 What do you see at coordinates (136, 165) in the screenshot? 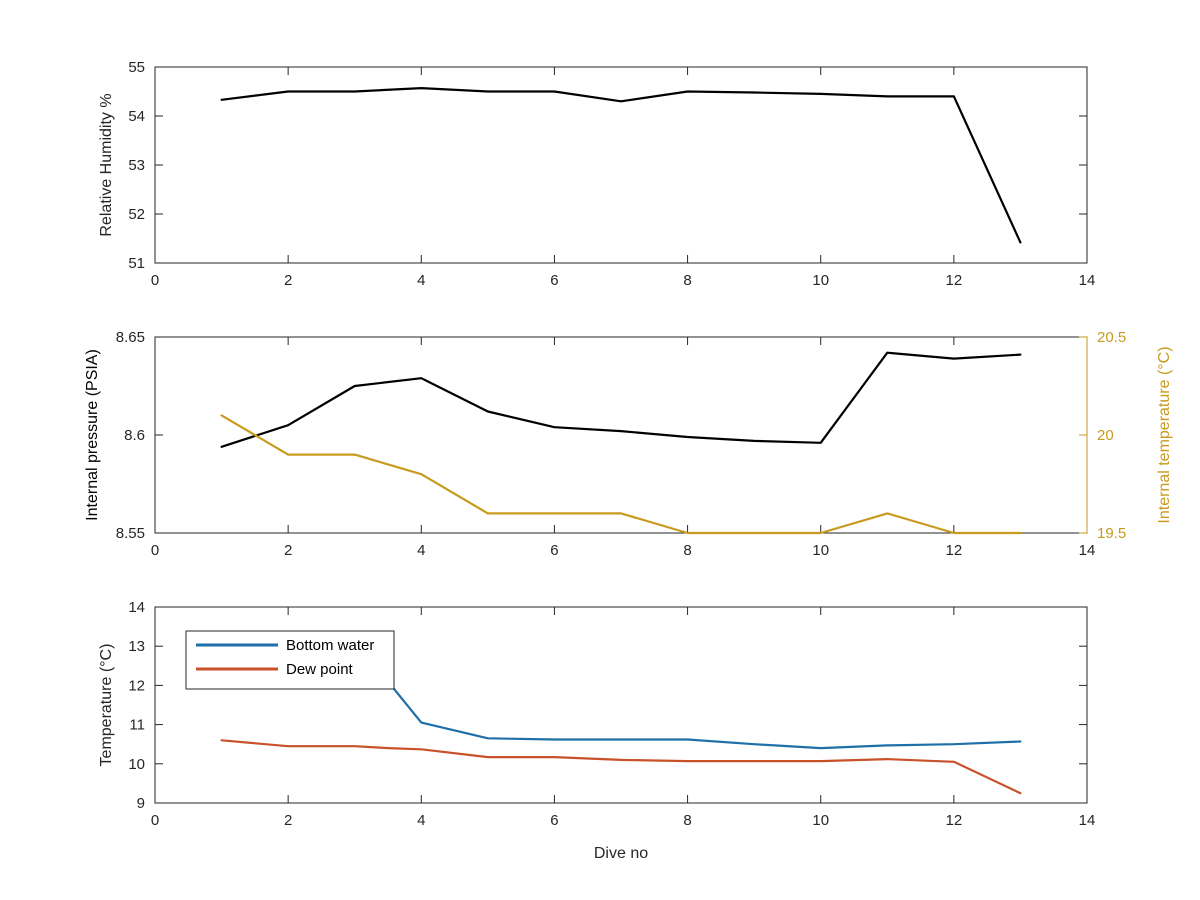
I see `y-tick-label: 53` at bounding box center [136, 165].